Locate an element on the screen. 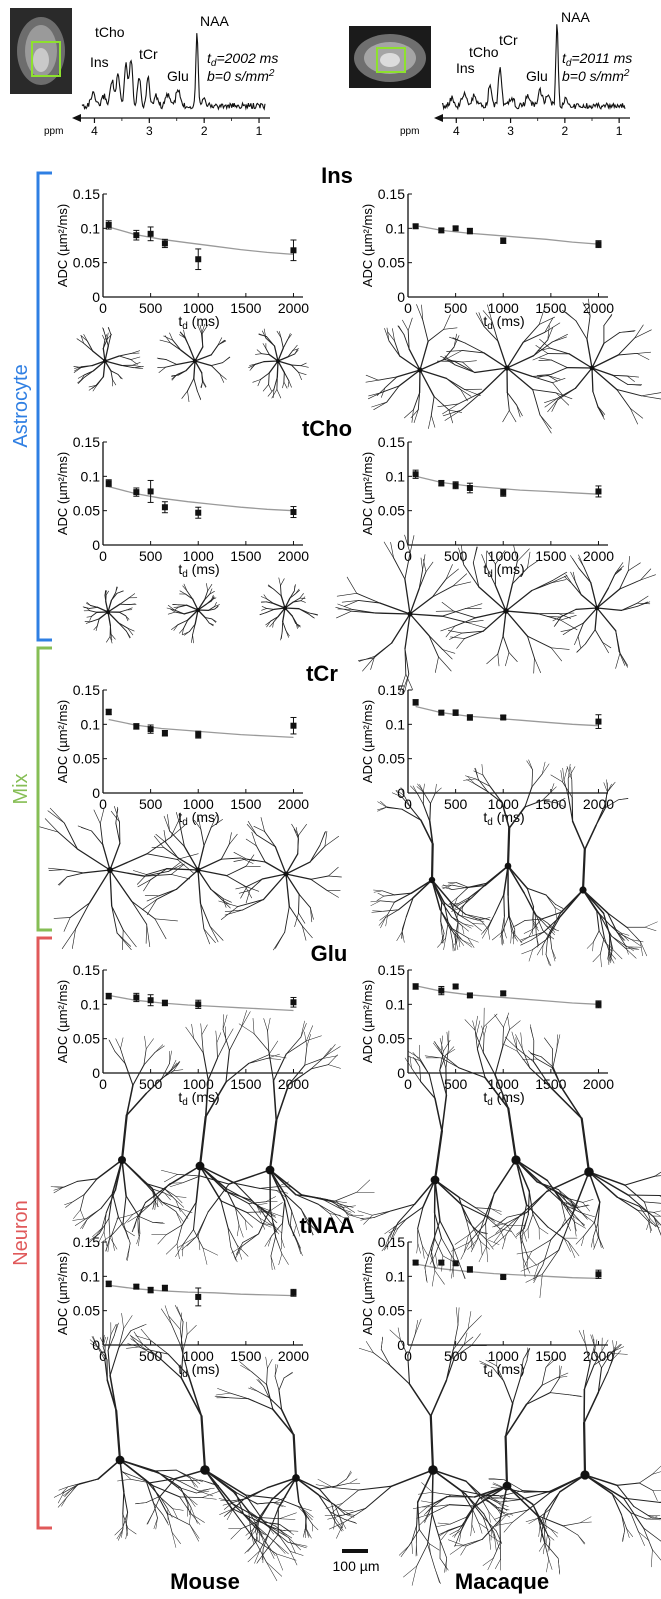 Image resolution: width=661 pixels, height=1599 pixels. peak-label-glu: Glu is located at coordinates (178, 76).